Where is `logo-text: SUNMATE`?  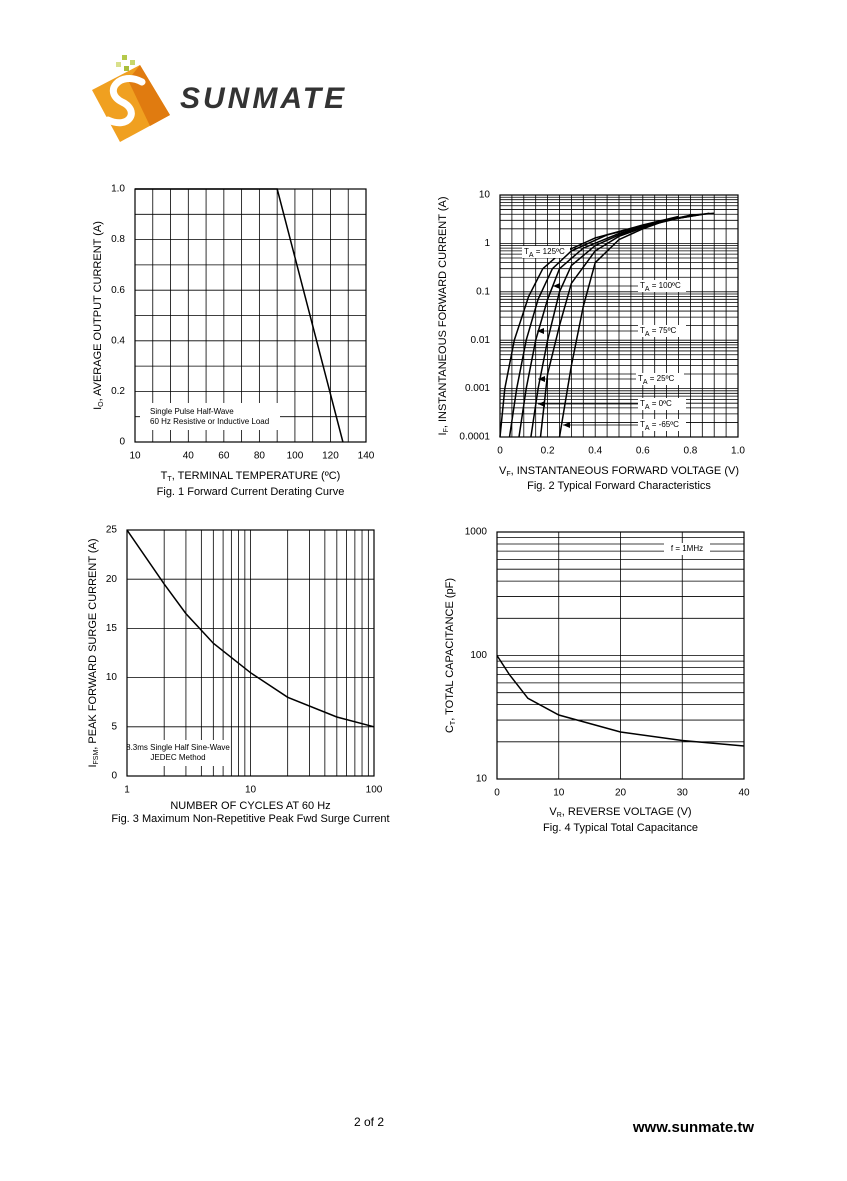 logo-text: SUNMATE is located at coordinates (263, 98).